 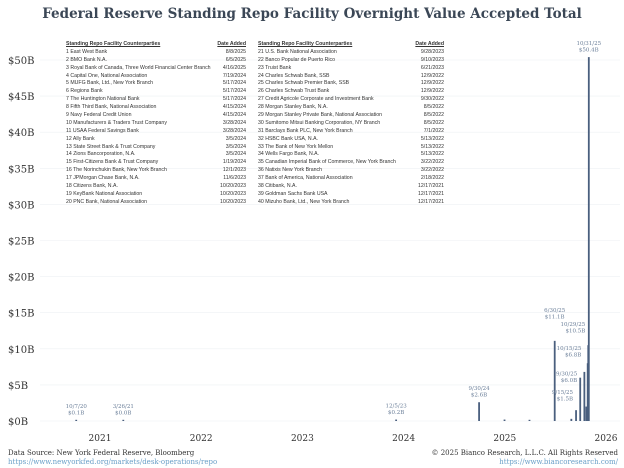 I want to click on data-label-value: $2.6B, so click(x=479, y=396).